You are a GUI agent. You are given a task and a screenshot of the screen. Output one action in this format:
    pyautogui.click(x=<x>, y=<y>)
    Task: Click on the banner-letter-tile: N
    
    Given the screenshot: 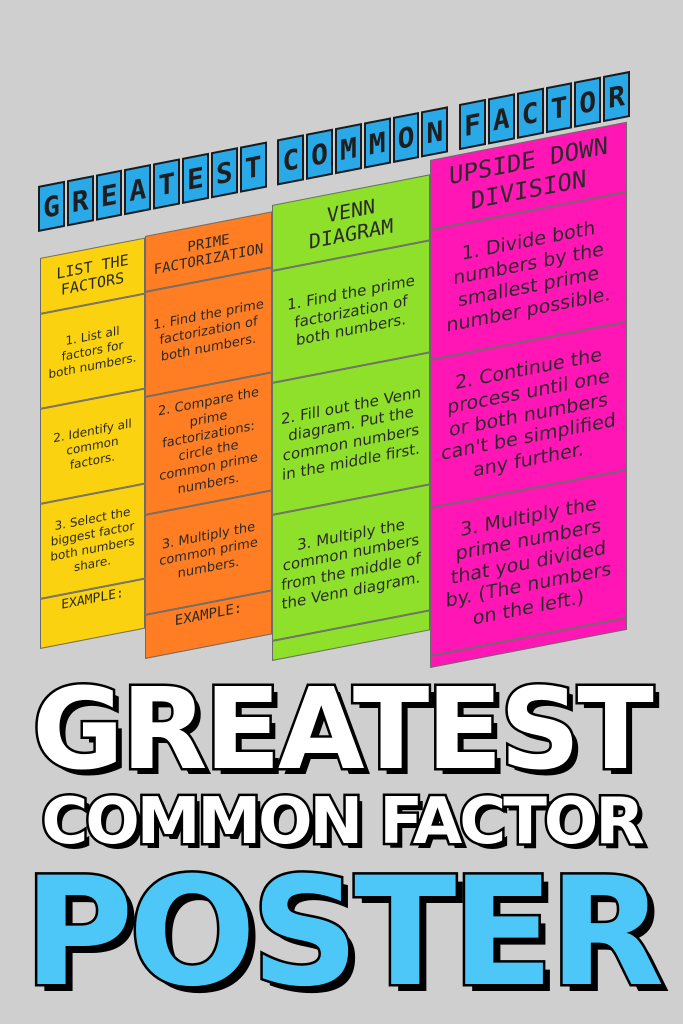 What is the action you would take?
    pyautogui.click(x=435, y=132)
    